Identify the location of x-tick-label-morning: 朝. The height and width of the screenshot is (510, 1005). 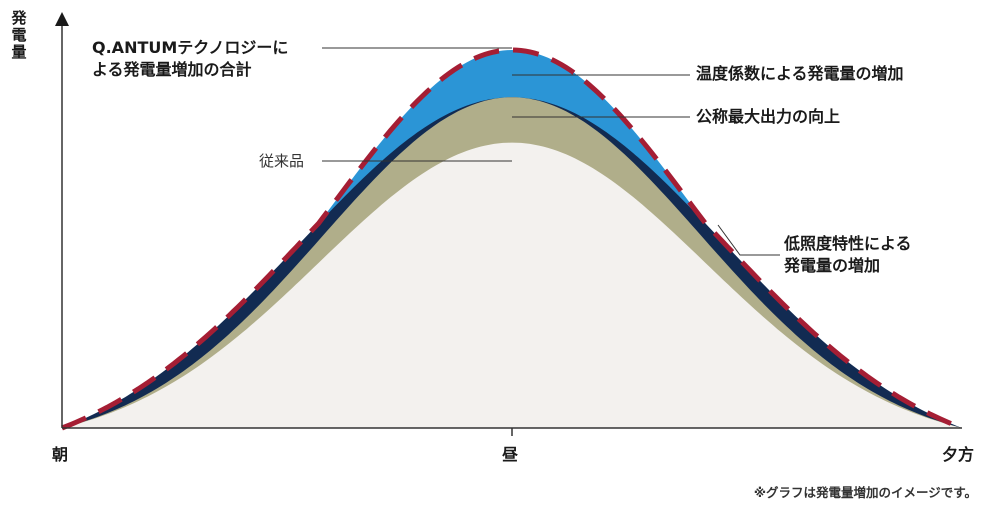
(60, 454).